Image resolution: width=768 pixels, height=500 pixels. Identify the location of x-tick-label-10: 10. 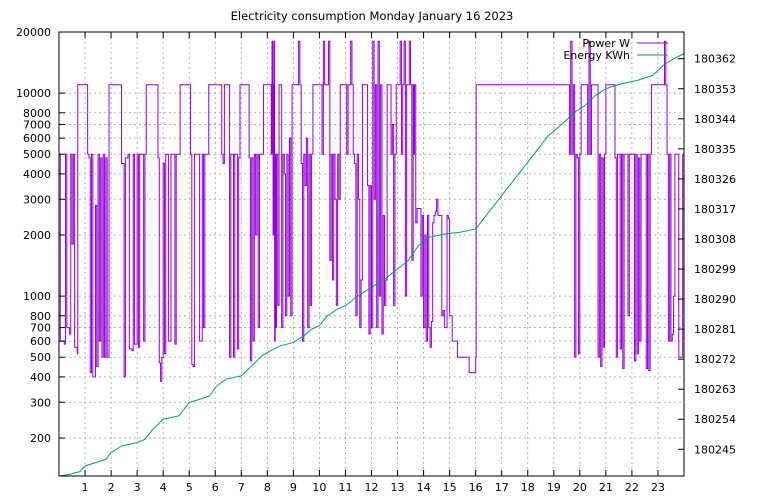
(319, 487).